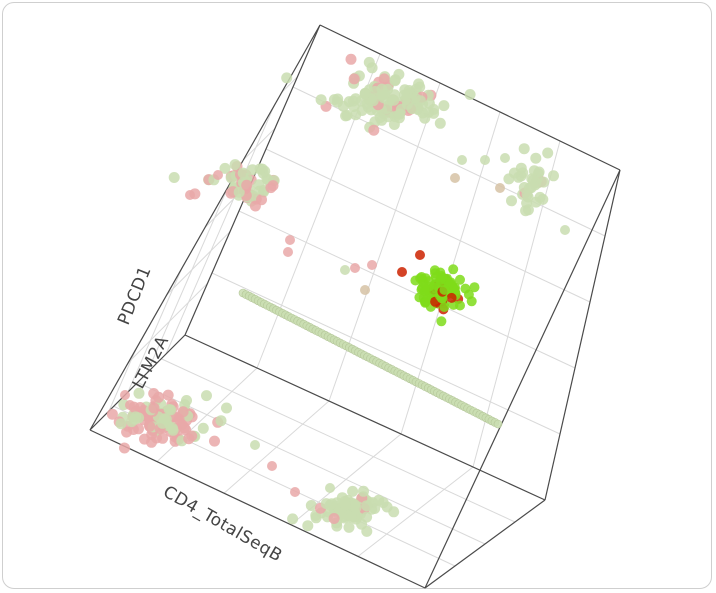 This screenshot has height=593, width=716. I want to click on box-edge, so click(137, 382).